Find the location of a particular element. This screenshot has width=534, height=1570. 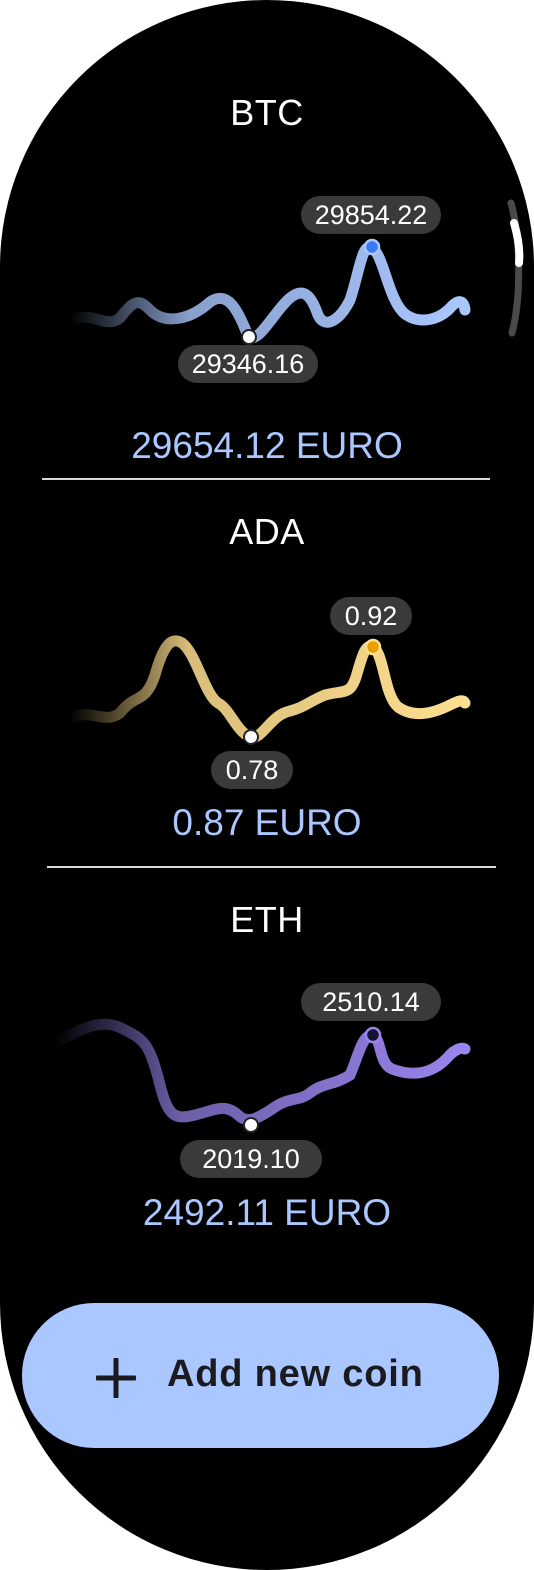

btc-high-label: 29854.22 is located at coordinates (371, 215).